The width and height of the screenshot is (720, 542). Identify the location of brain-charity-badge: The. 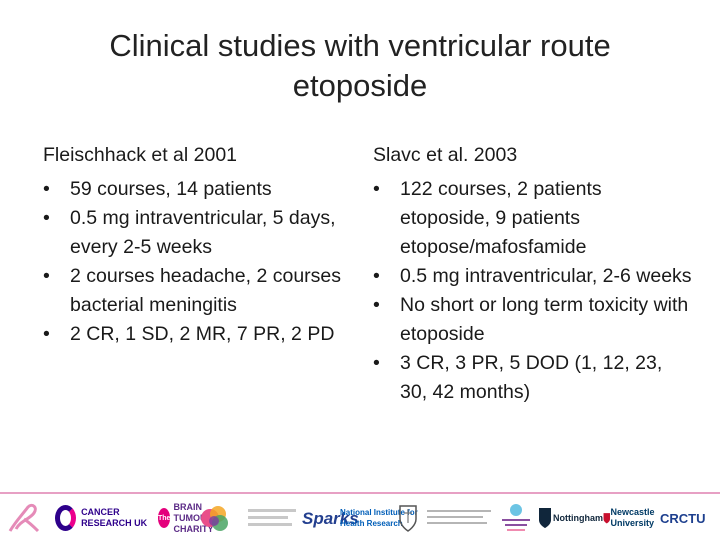
(164, 518).